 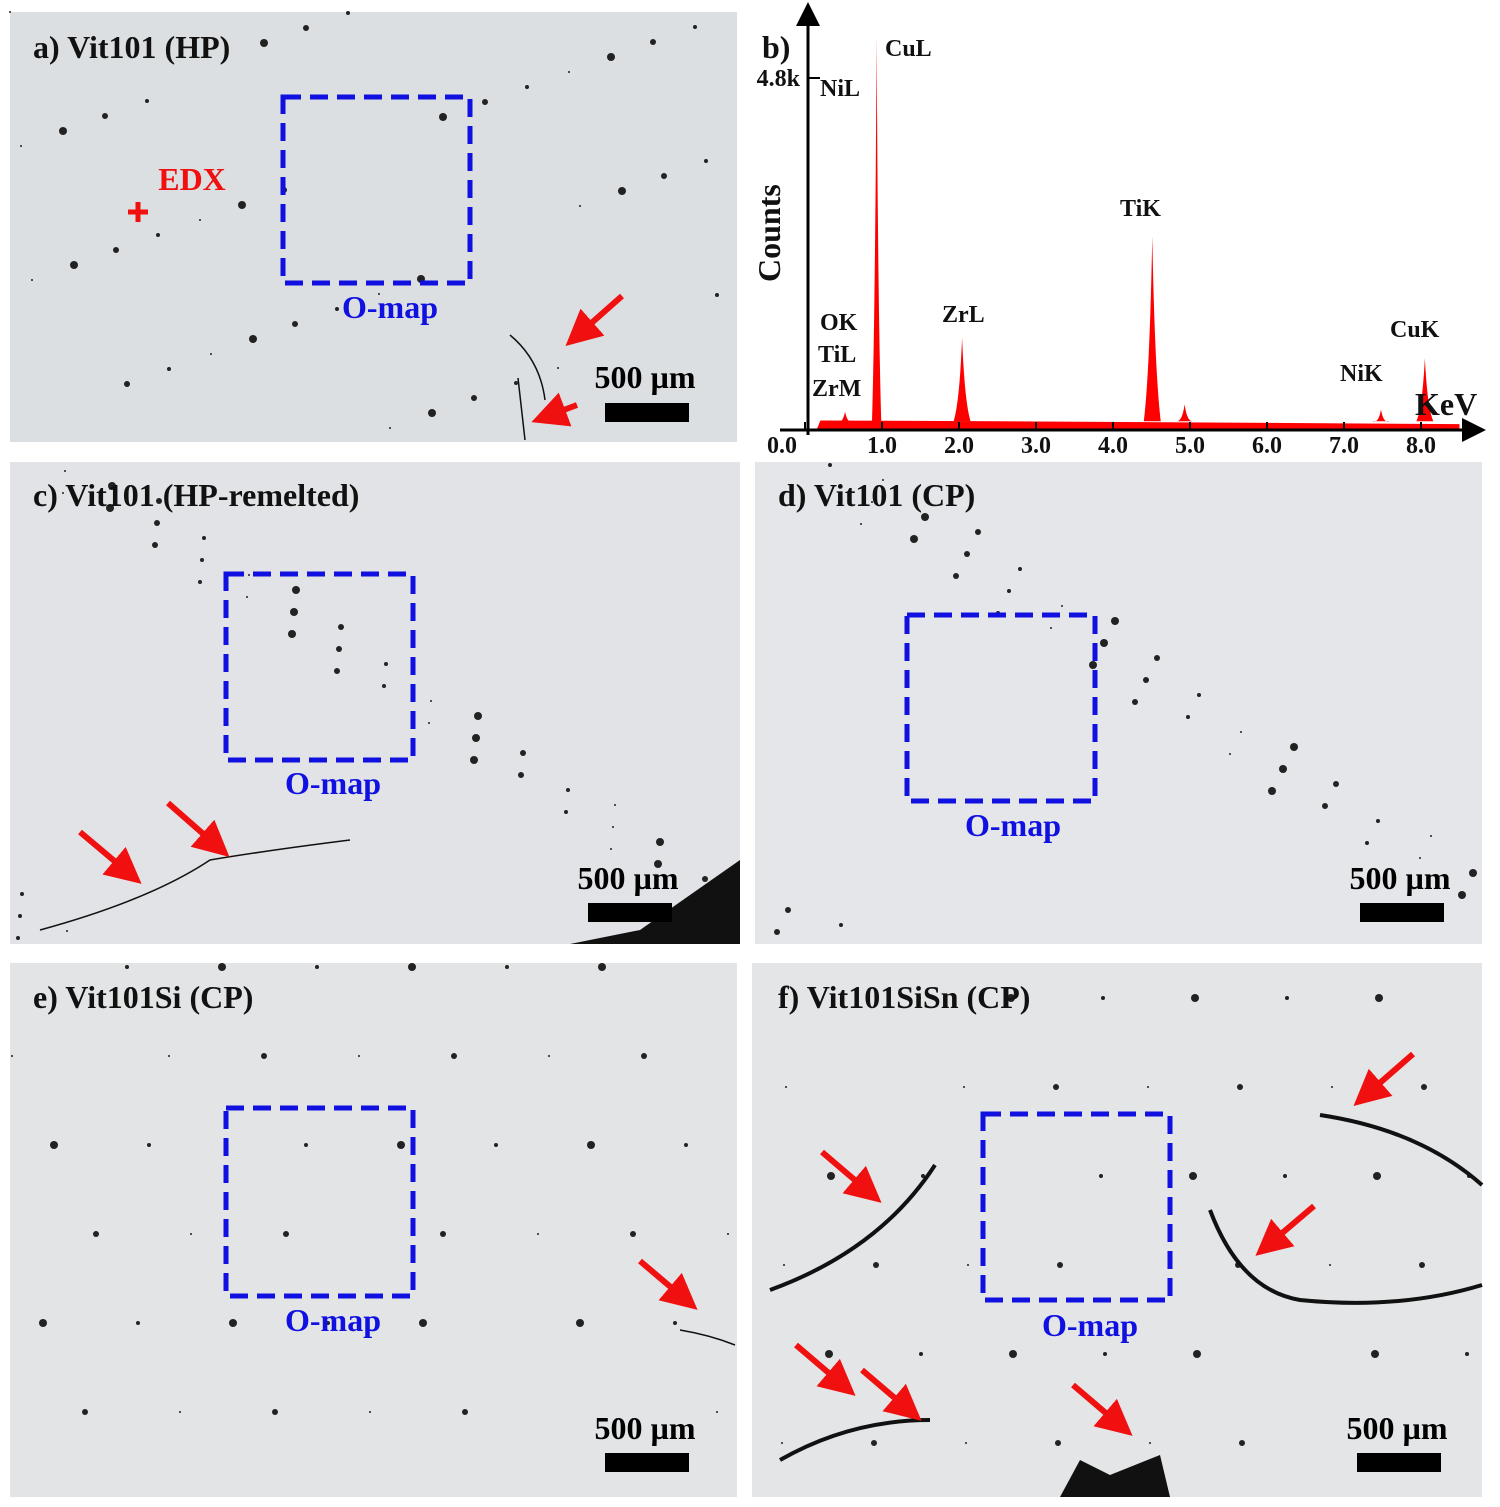 I want to click on x-tick-label: 7.0, so click(x=1344, y=446).